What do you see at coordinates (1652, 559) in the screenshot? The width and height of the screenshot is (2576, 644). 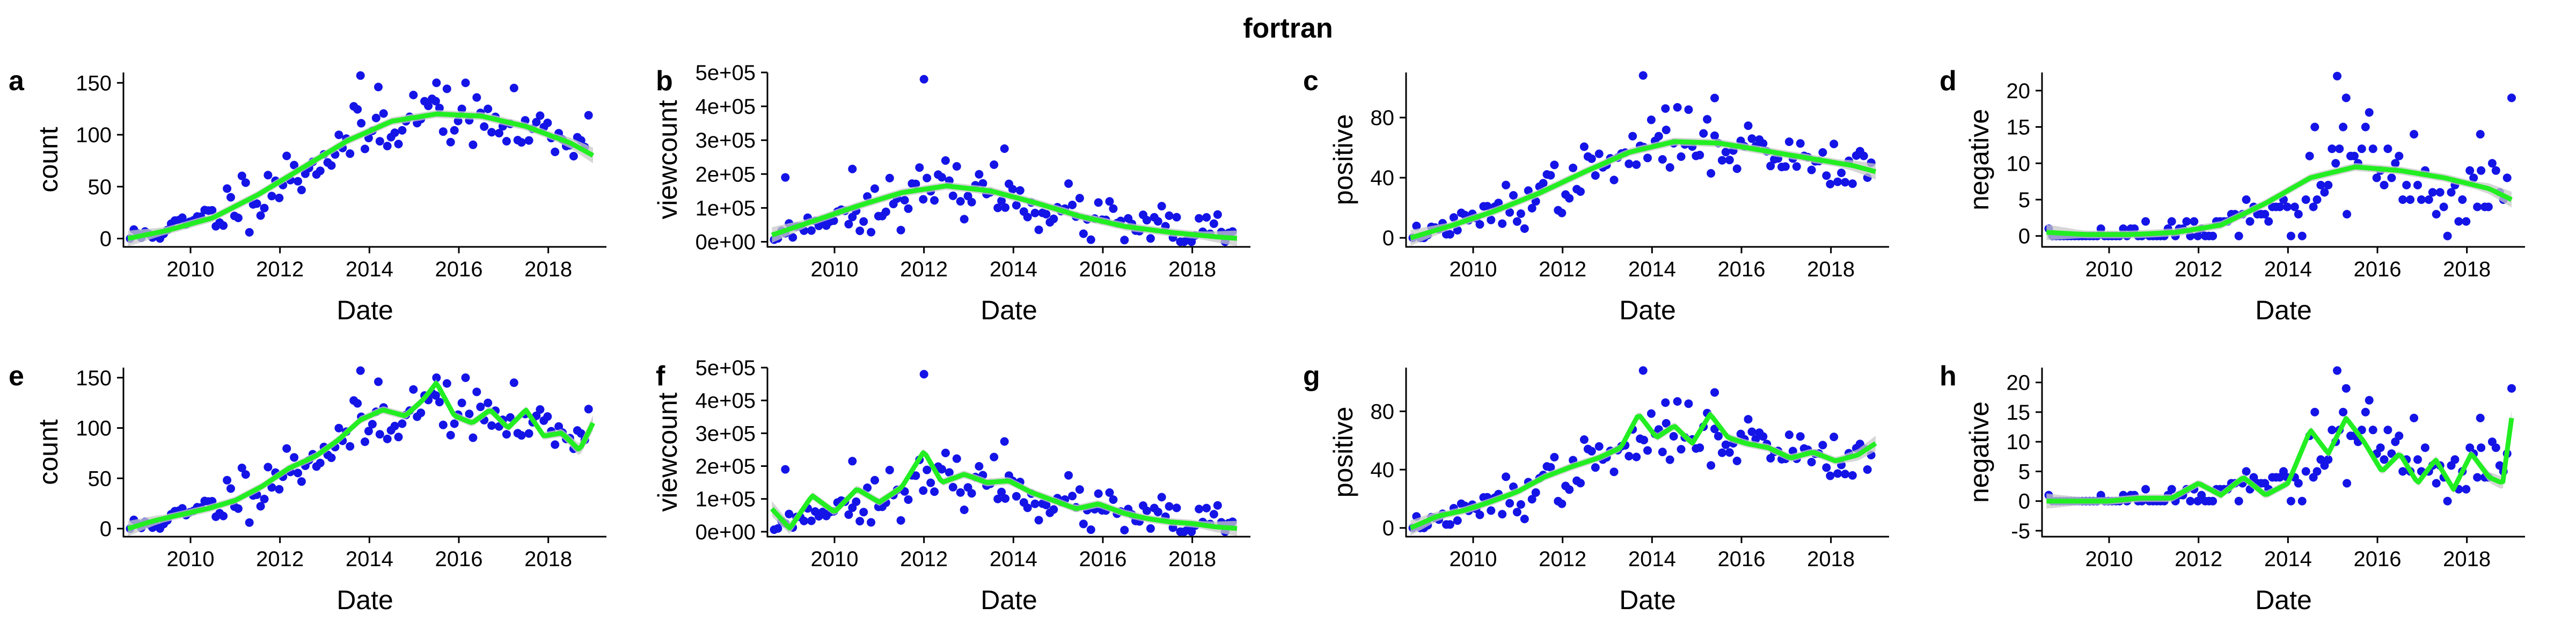 I see `x-tick-label-g-2: 2014` at bounding box center [1652, 559].